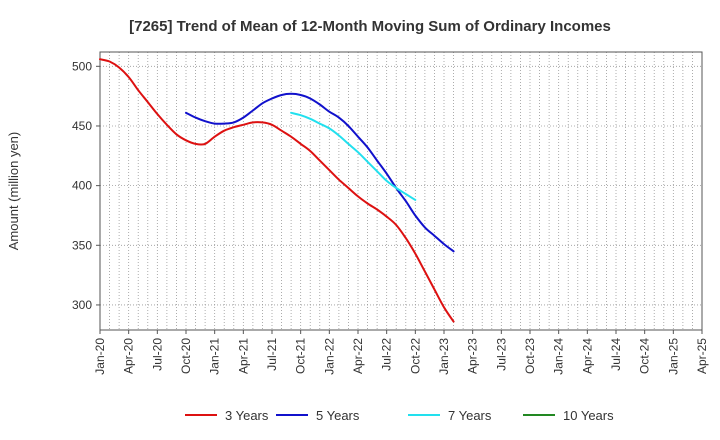  What do you see at coordinates (243, 356) in the screenshot?
I see `x-tick-label: Apr-21` at bounding box center [243, 356].